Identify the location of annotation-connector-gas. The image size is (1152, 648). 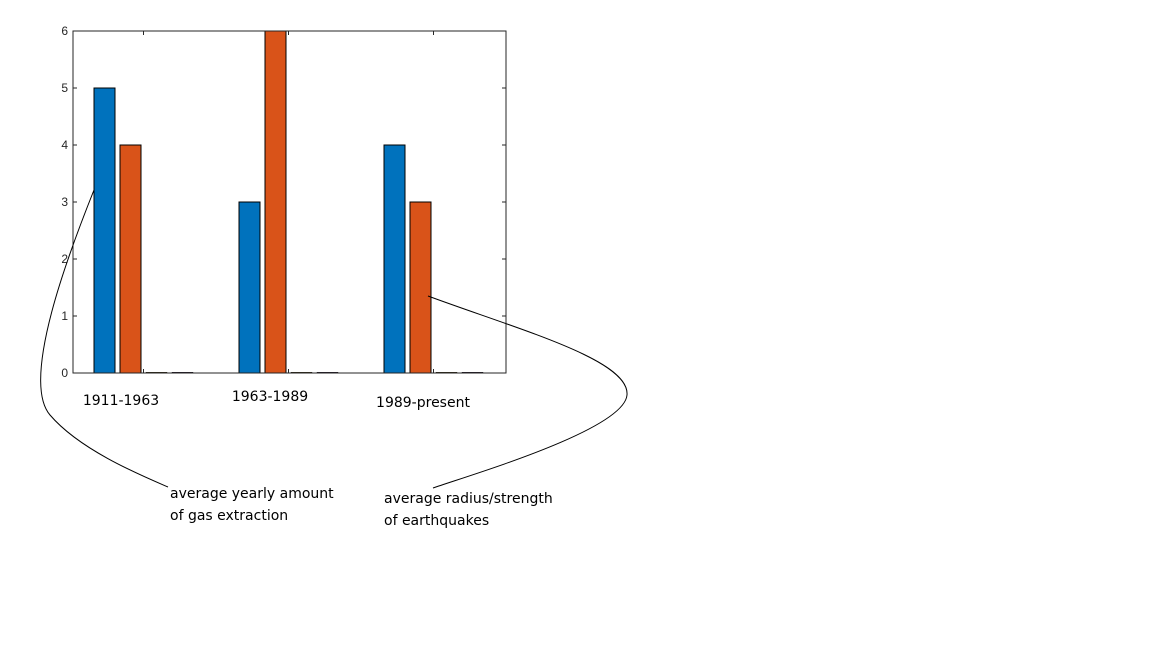
(104, 338).